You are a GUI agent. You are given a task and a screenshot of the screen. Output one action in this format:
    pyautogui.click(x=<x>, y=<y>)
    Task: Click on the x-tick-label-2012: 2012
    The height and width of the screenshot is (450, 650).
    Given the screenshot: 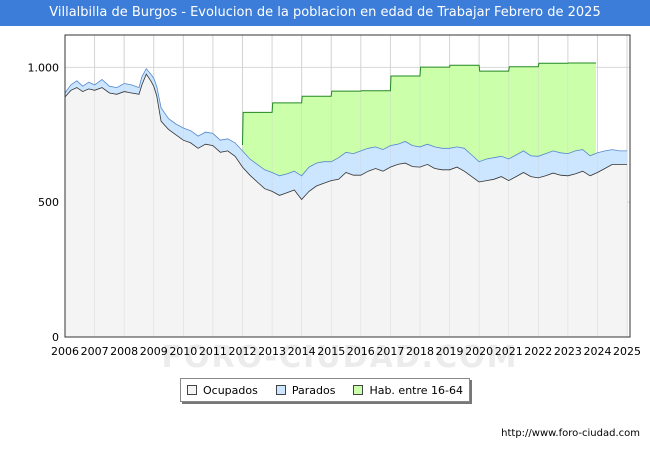 What is the action you would take?
    pyautogui.click(x=242, y=351)
    